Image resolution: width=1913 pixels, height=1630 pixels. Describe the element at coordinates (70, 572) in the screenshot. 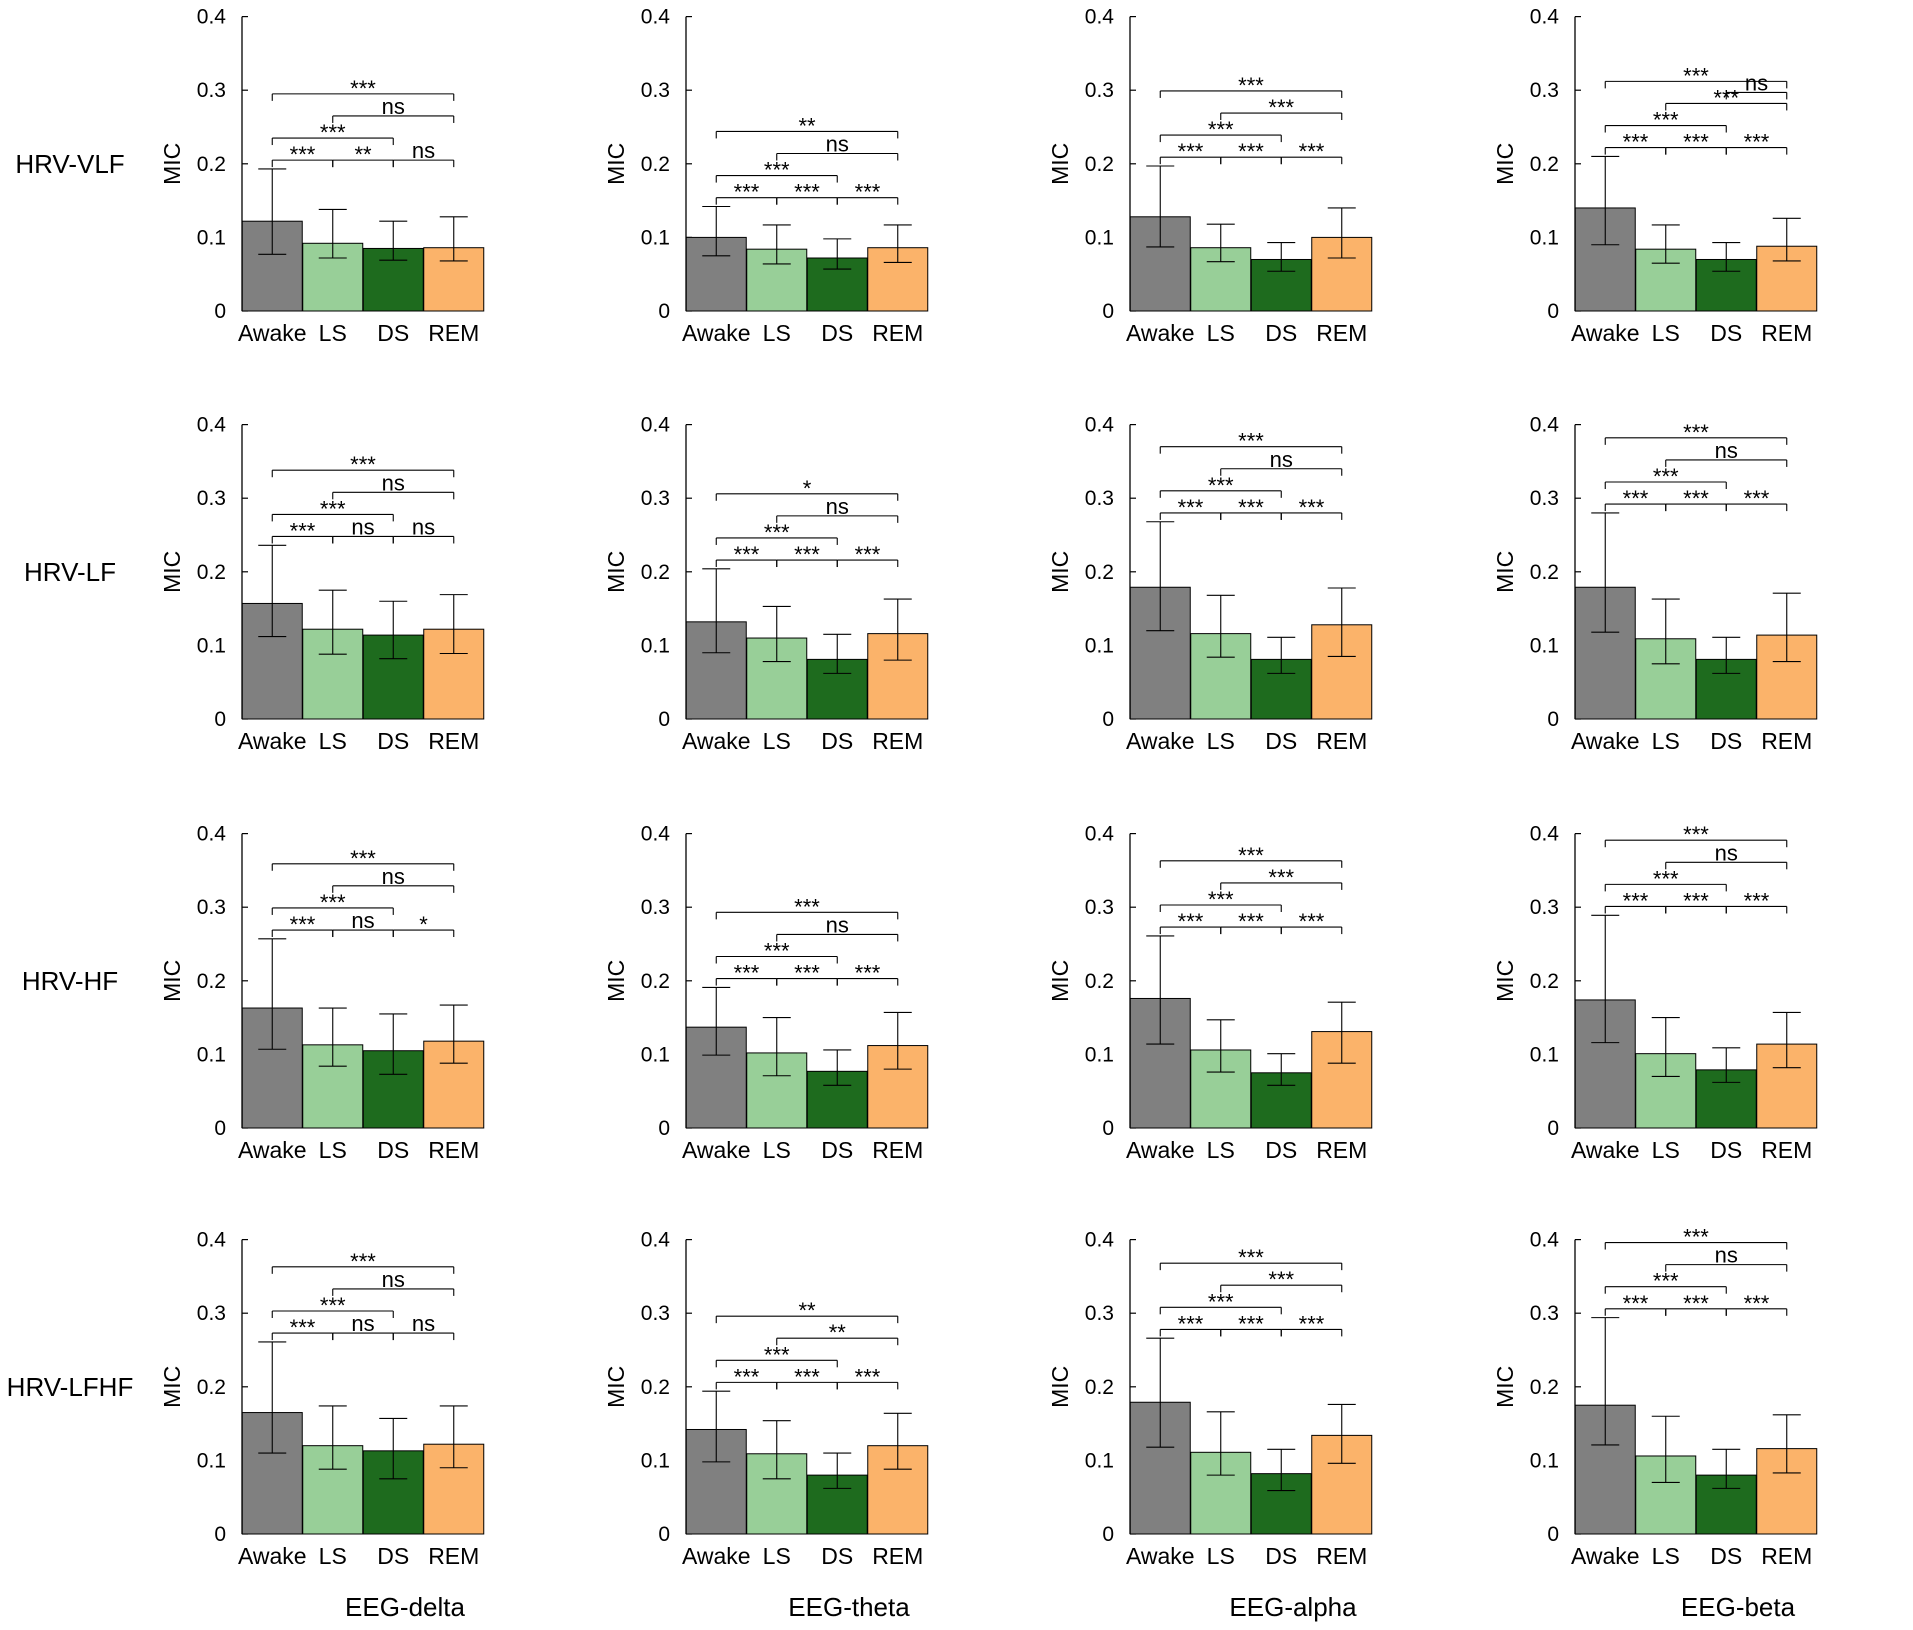

I see `row-label-1: HRV-LF` at that location.